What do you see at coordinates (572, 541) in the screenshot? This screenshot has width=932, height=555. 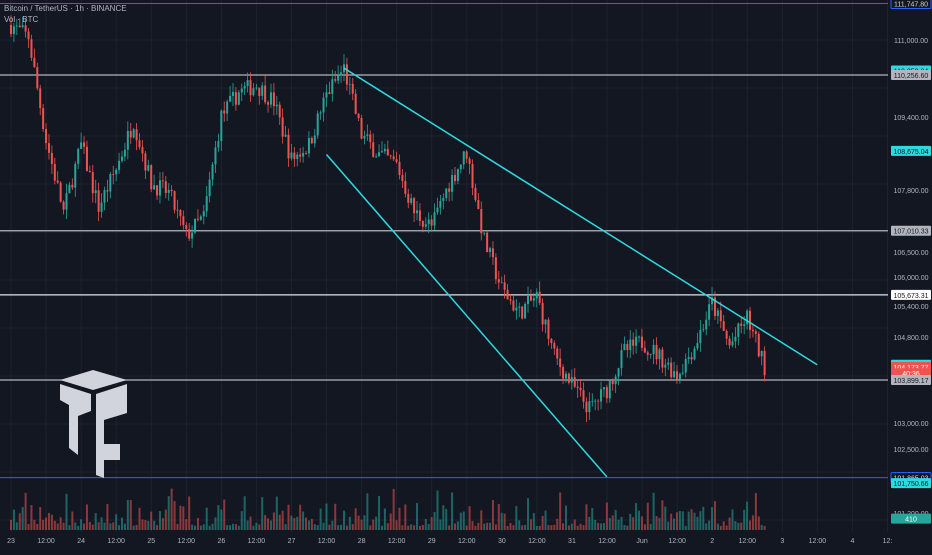 I see `time-tick: 31` at bounding box center [572, 541].